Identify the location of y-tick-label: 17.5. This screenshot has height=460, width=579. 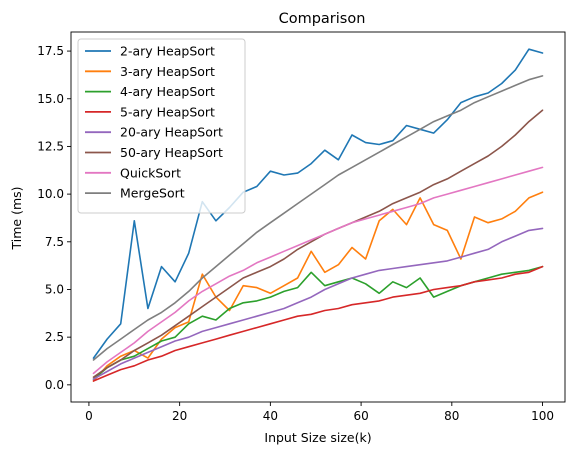
(50, 51).